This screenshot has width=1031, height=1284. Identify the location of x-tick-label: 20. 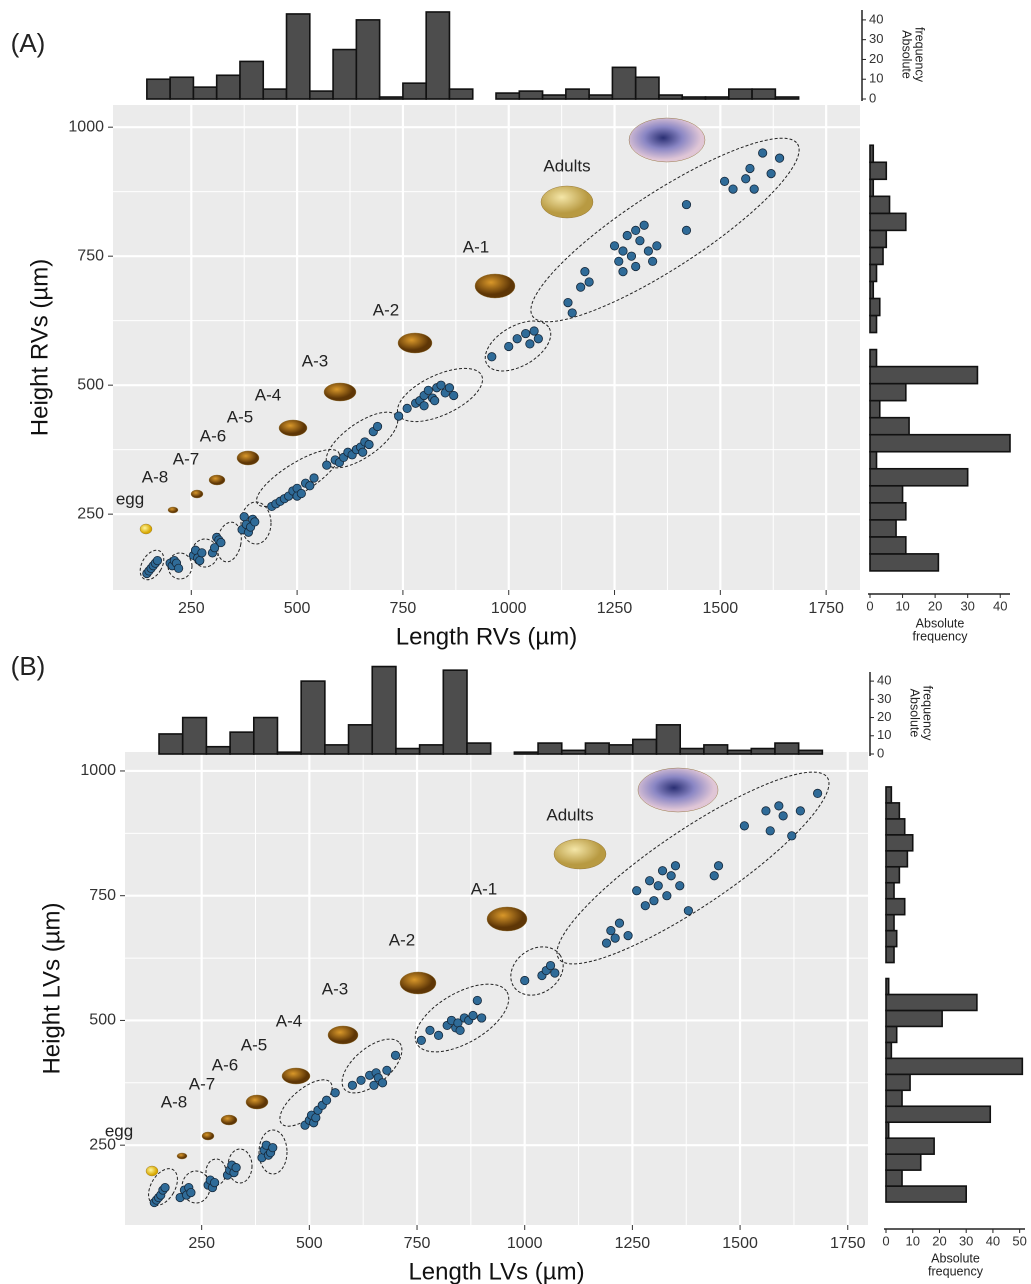
(939, 1240).